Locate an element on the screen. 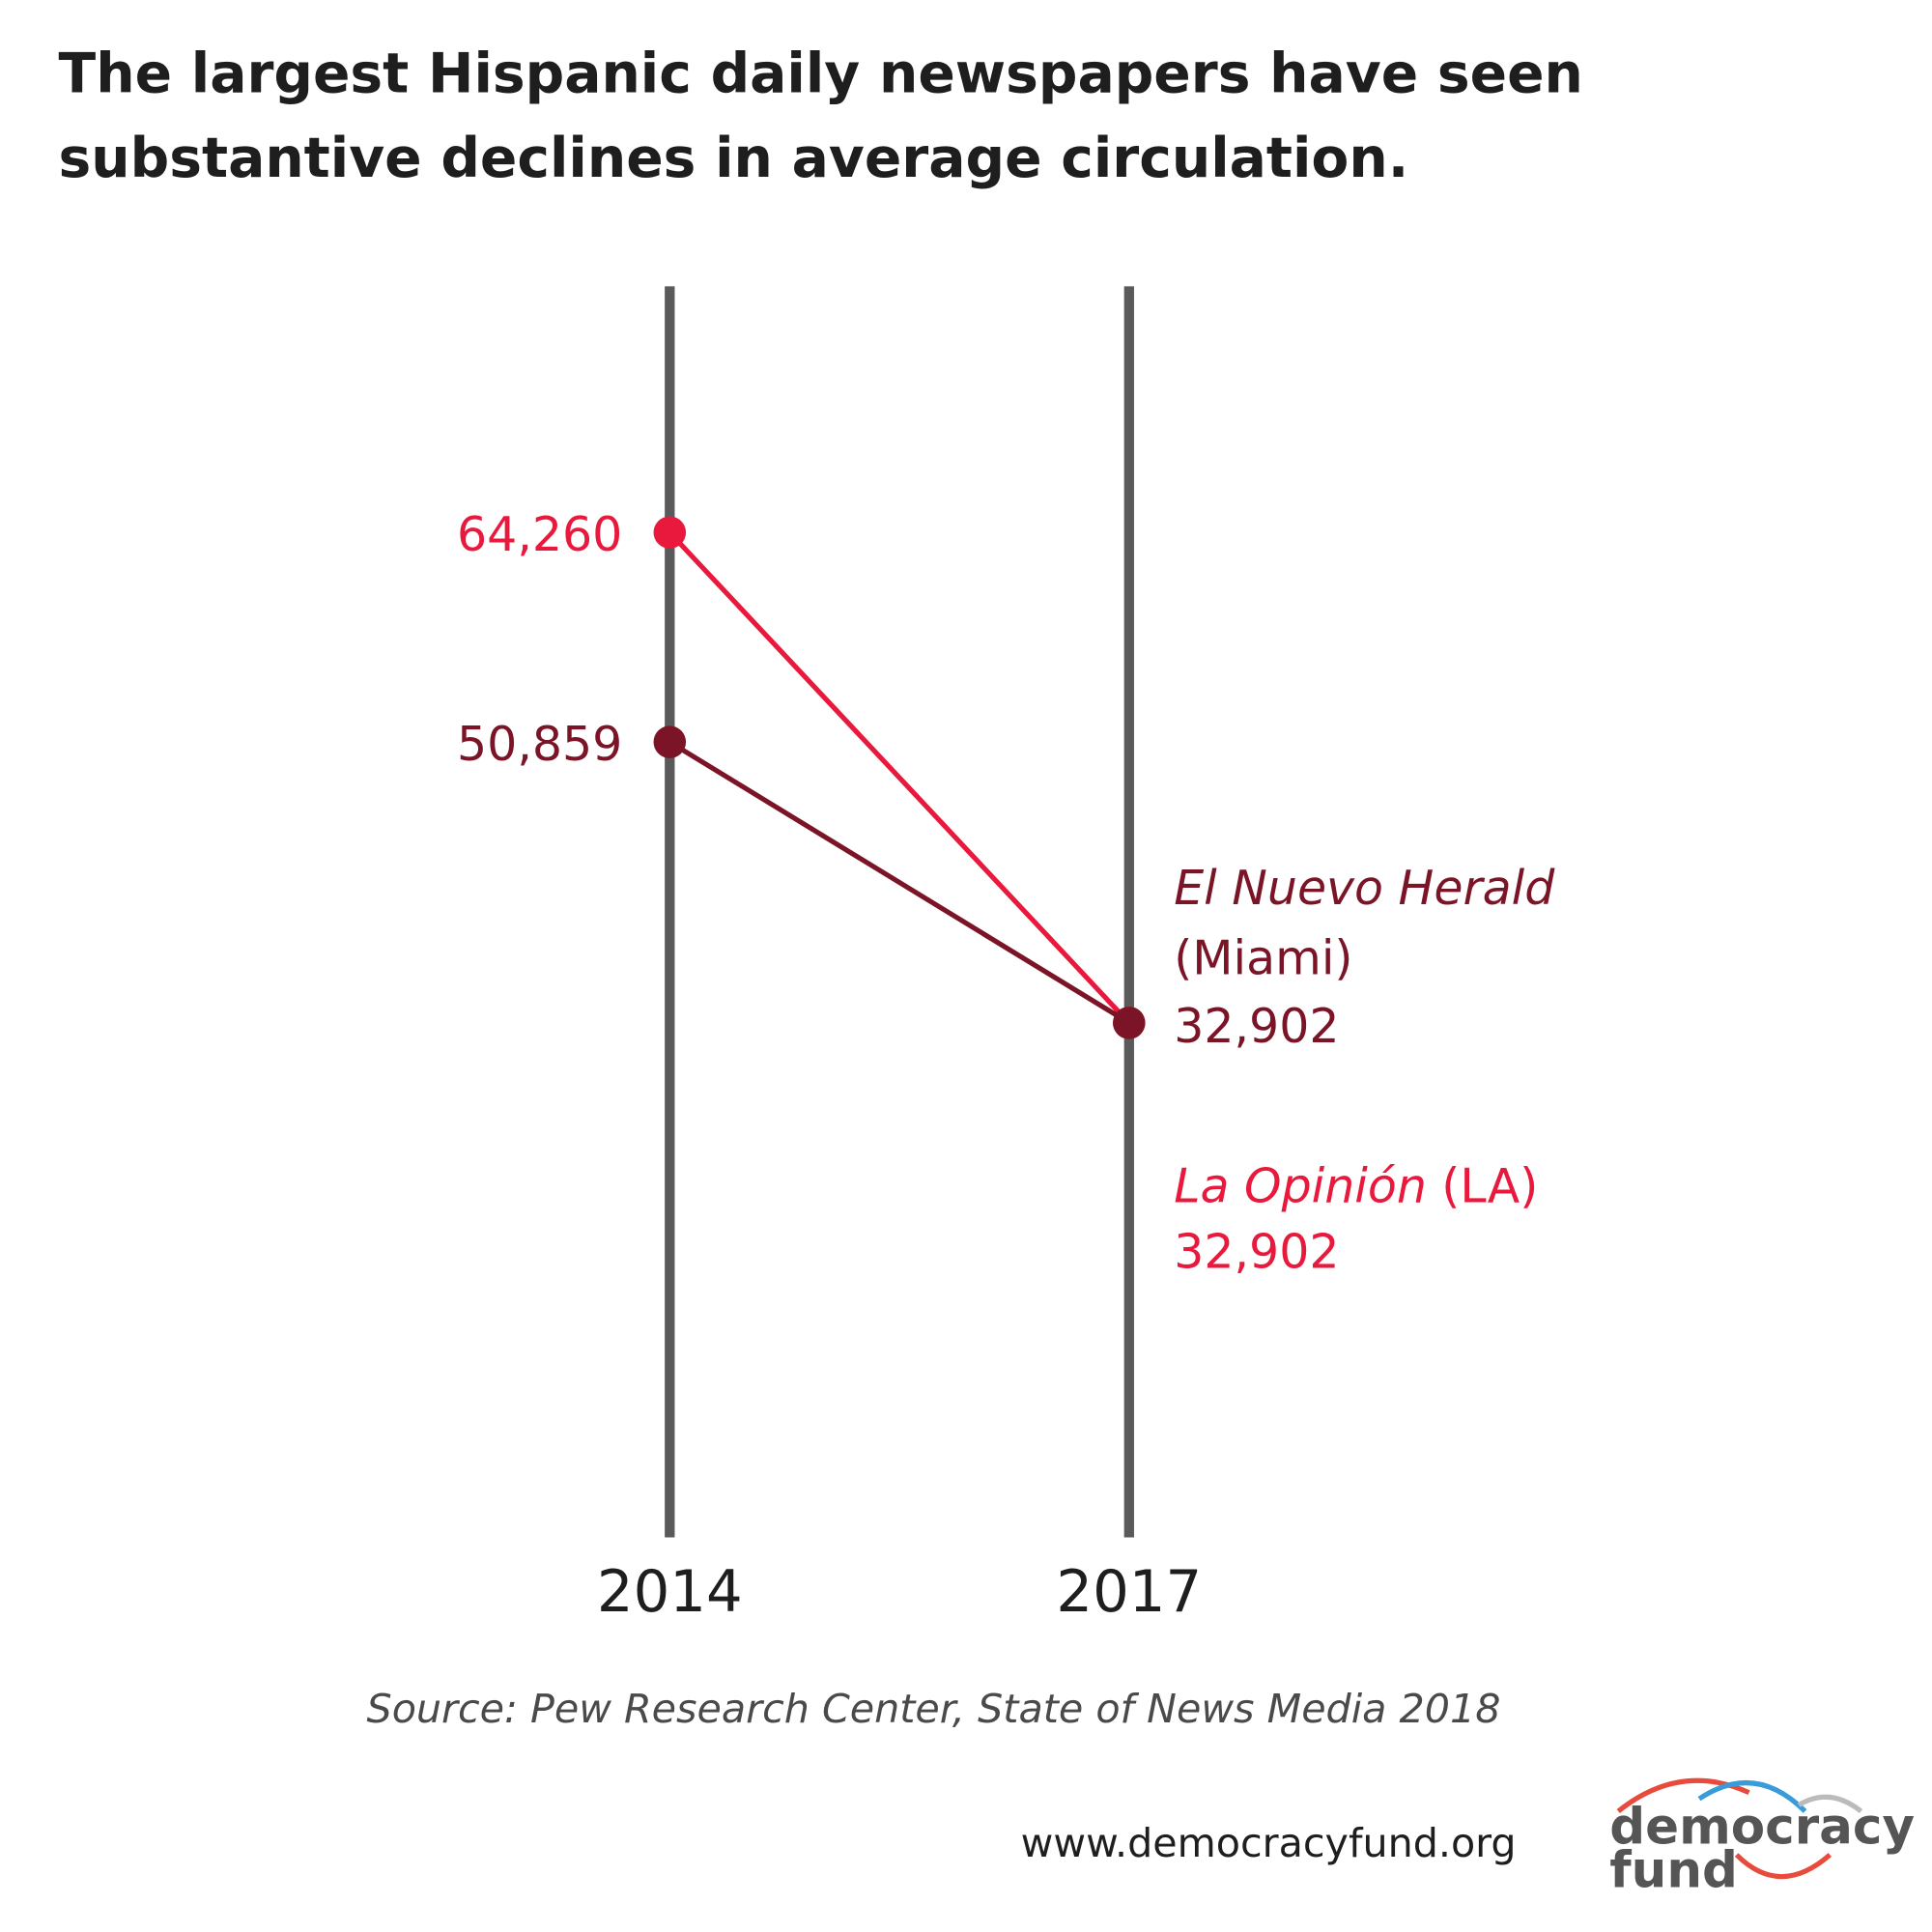 The height and width of the screenshot is (1932, 1932). x-tick-label: 2017 is located at coordinates (1129, 1591).